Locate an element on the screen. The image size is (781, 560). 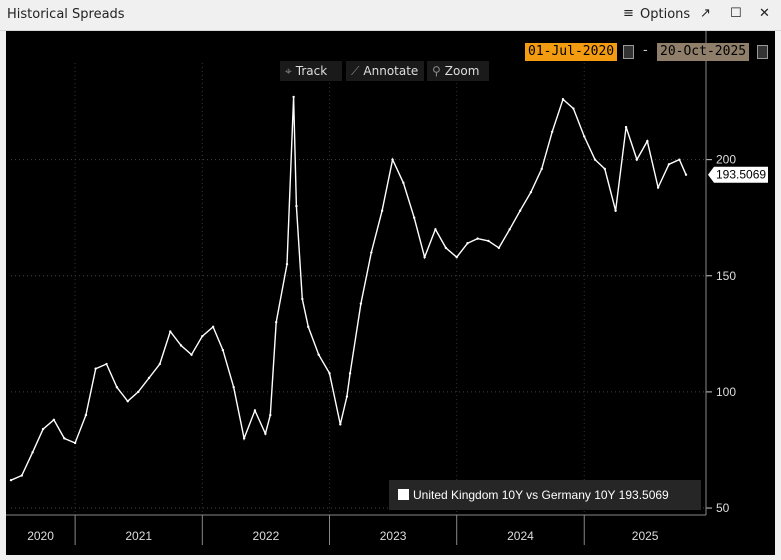
legend-swatch is located at coordinates (403, 494).